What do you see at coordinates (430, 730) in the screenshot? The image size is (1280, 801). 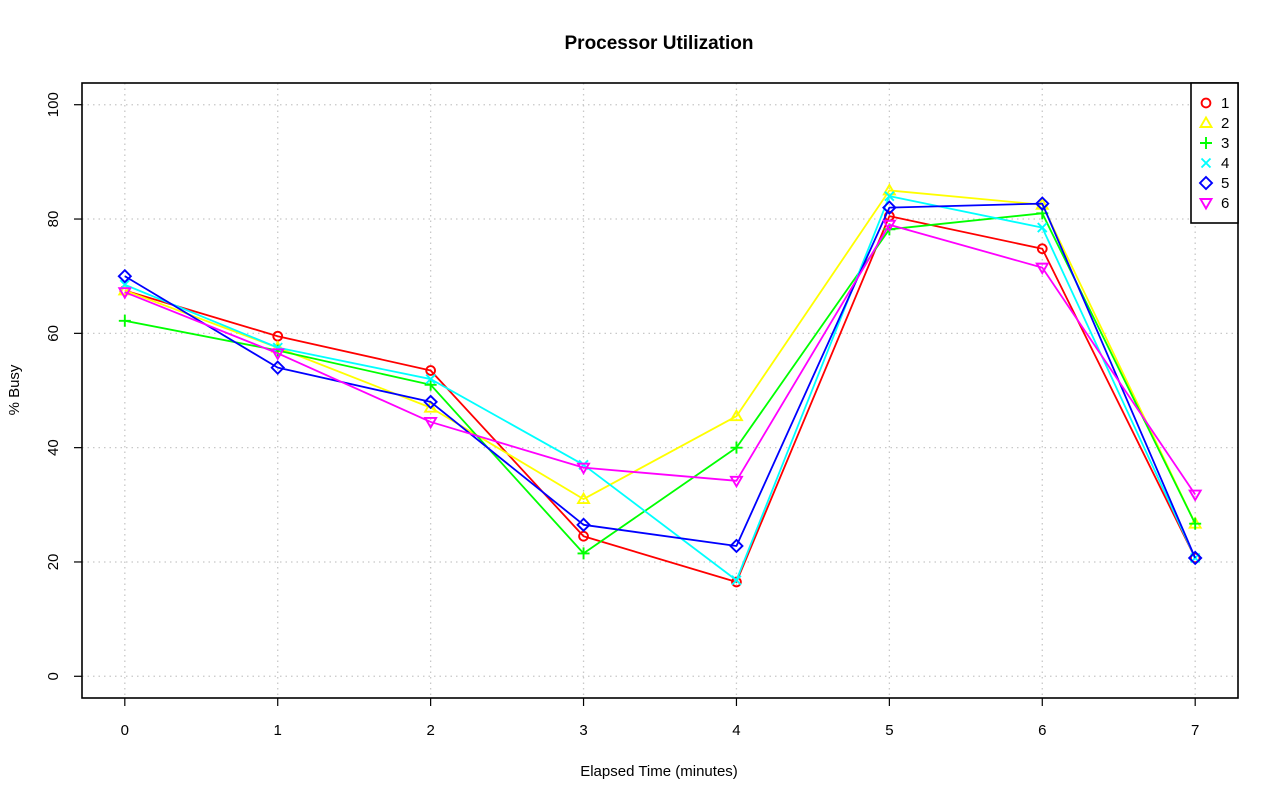 I see `x-tick-label: 2` at bounding box center [430, 730].